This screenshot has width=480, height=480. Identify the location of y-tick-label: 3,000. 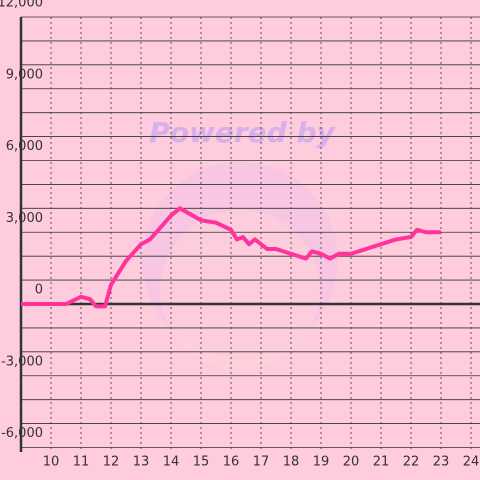
(24, 218).